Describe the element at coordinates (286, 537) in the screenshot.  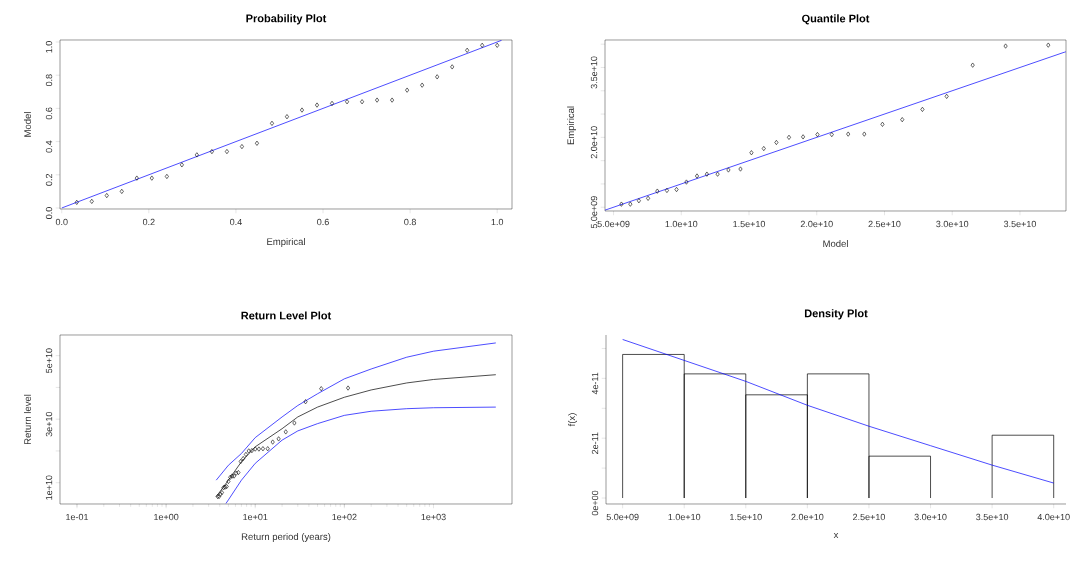
I see `x-axis-title: Return period (years)` at that location.